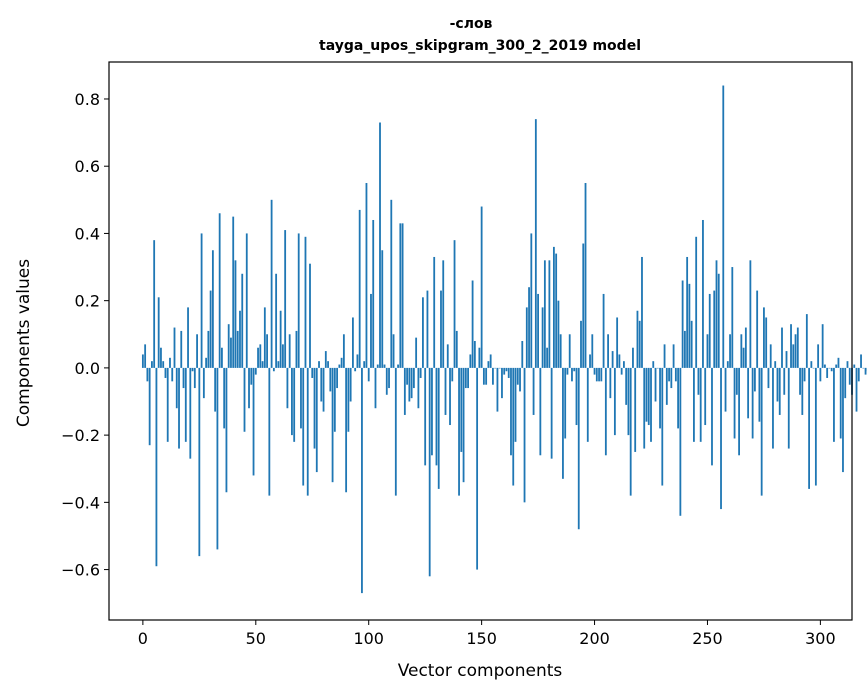  I want to click on y-tick-label: 0.0, so click(87, 368).